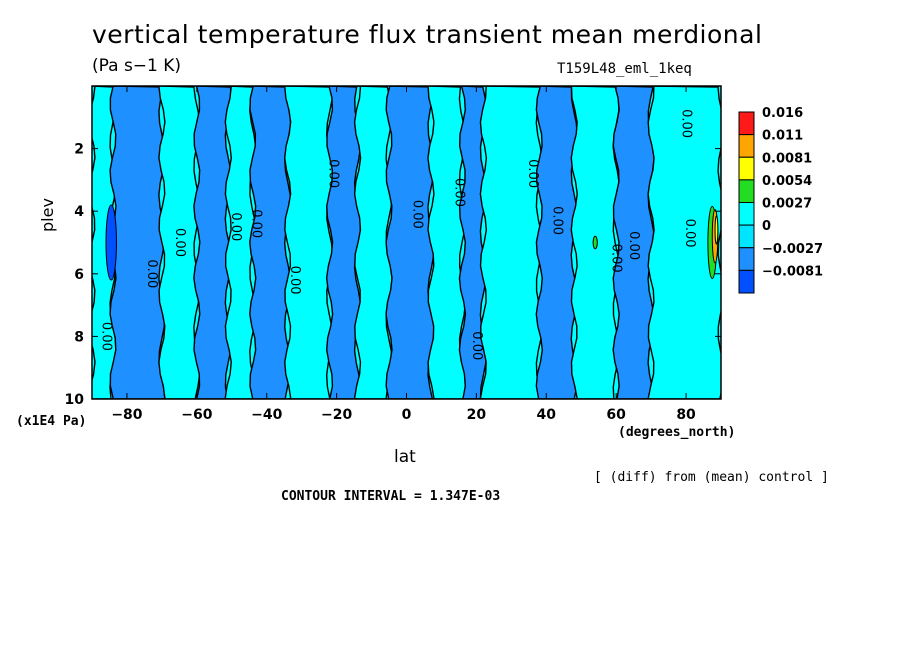 This screenshot has height=654, width=904. What do you see at coordinates (266, 415) in the screenshot?
I see `x-tick-label: −40` at bounding box center [266, 415].